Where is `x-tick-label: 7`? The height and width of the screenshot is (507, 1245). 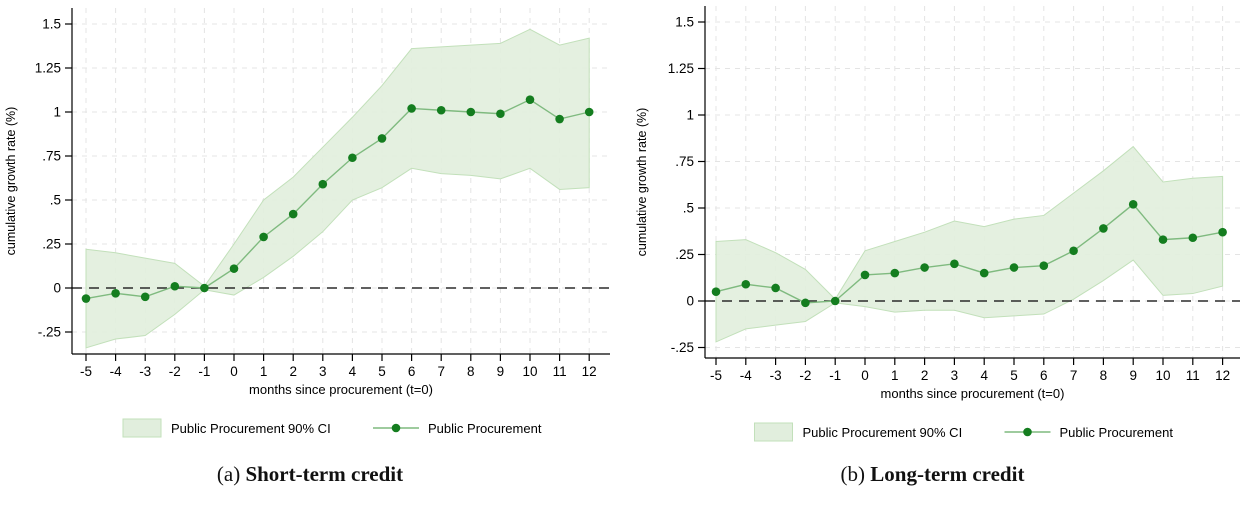
x-tick-label: 7 is located at coordinates (441, 371).